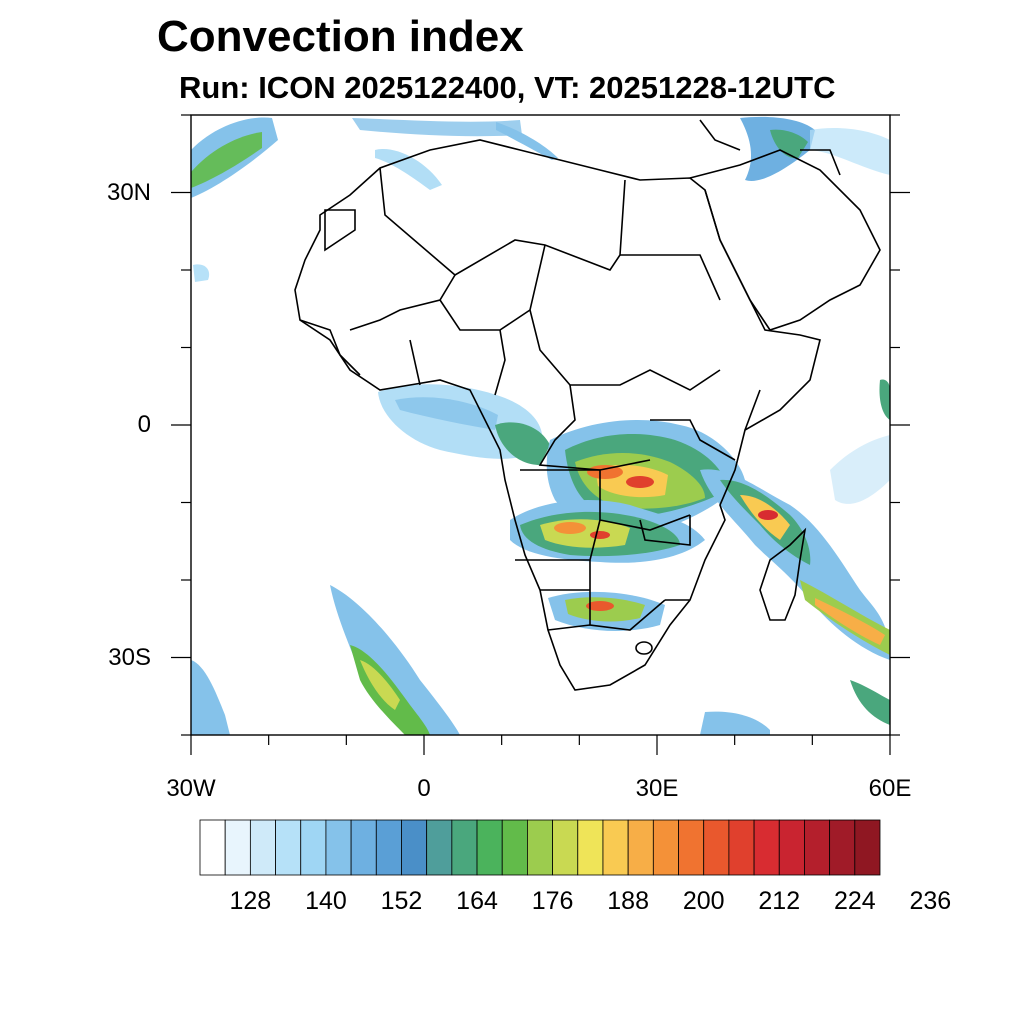 The width and height of the screenshot is (1024, 1024). I want to click on x-tick-label: 0, so click(424, 788).